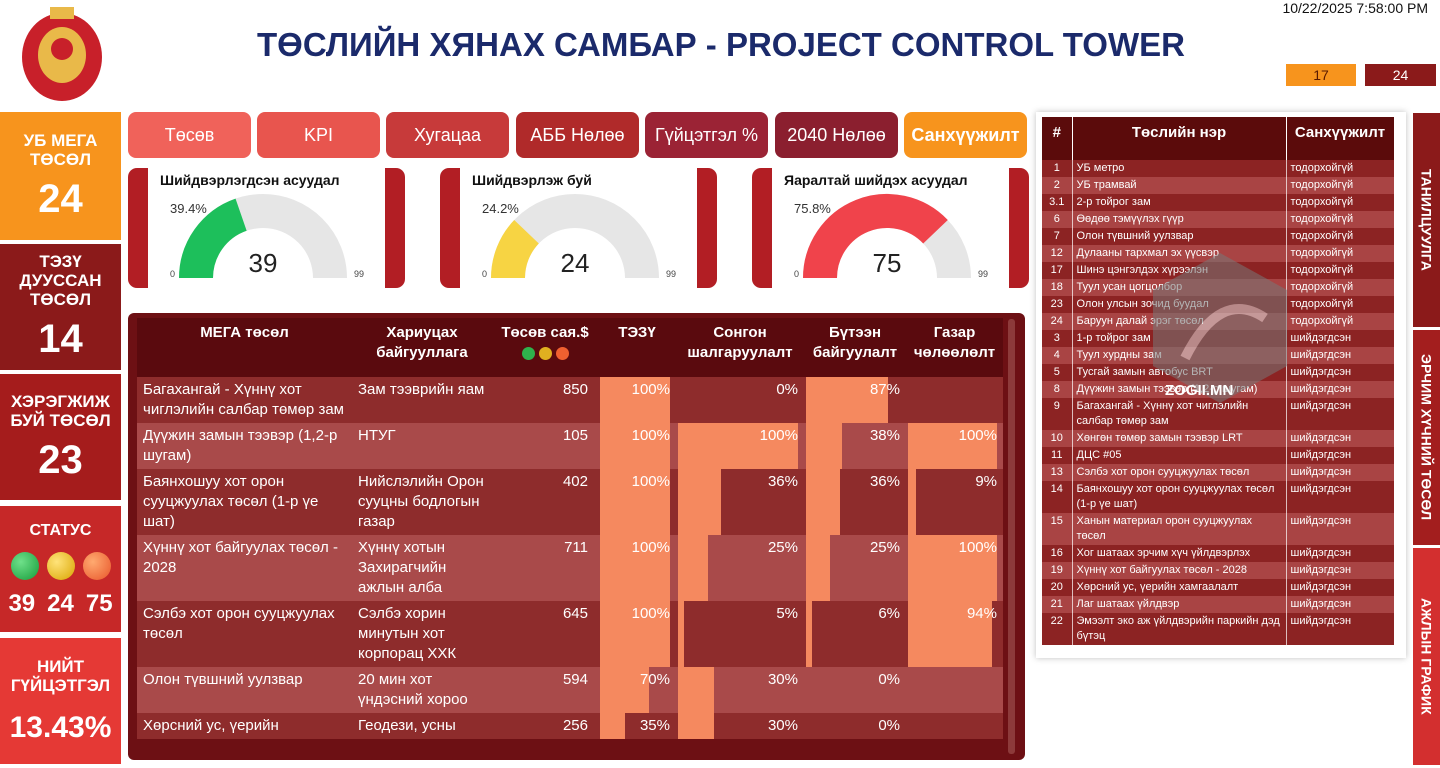  What do you see at coordinates (577, 135) in the screenshot?
I see `tab: АББ Нөлөө` at bounding box center [577, 135].